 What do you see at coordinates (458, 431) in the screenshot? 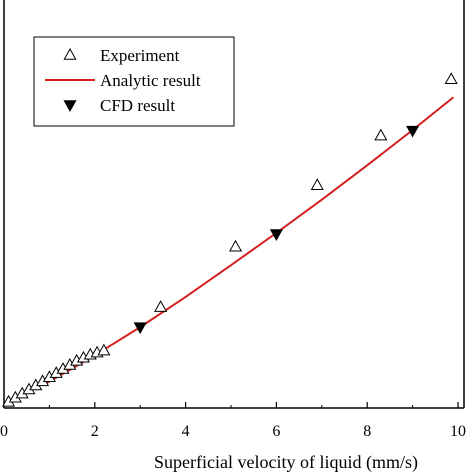
I see `x-tick-label: 10` at bounding box center [458, 431].